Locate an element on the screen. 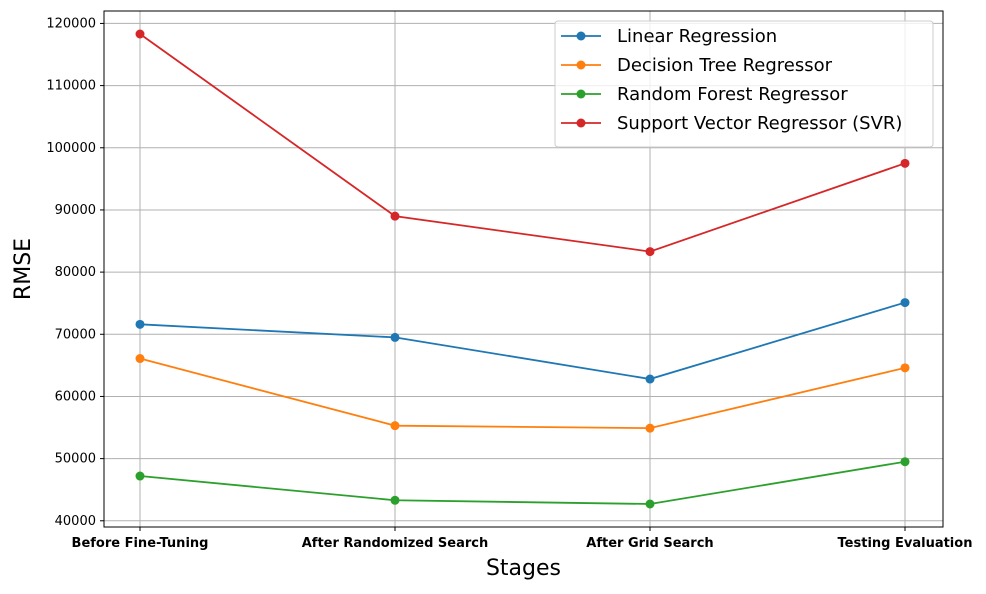  legend-item: Decision Tree Regressor is located at coordinates (697, 65).